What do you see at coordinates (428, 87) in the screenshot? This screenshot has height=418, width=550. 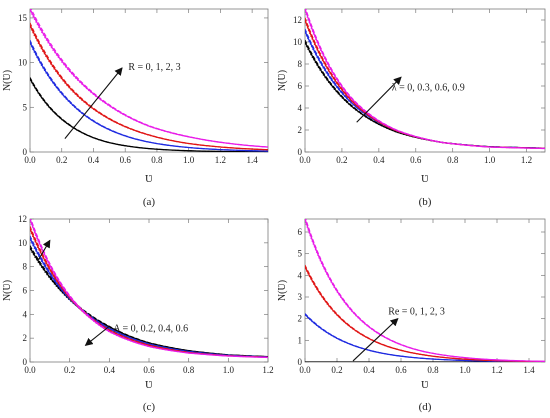 I see `parameter-annotation: λ = 0, 0.3, 0.6, 0.9` at bounding box center [428, 87].